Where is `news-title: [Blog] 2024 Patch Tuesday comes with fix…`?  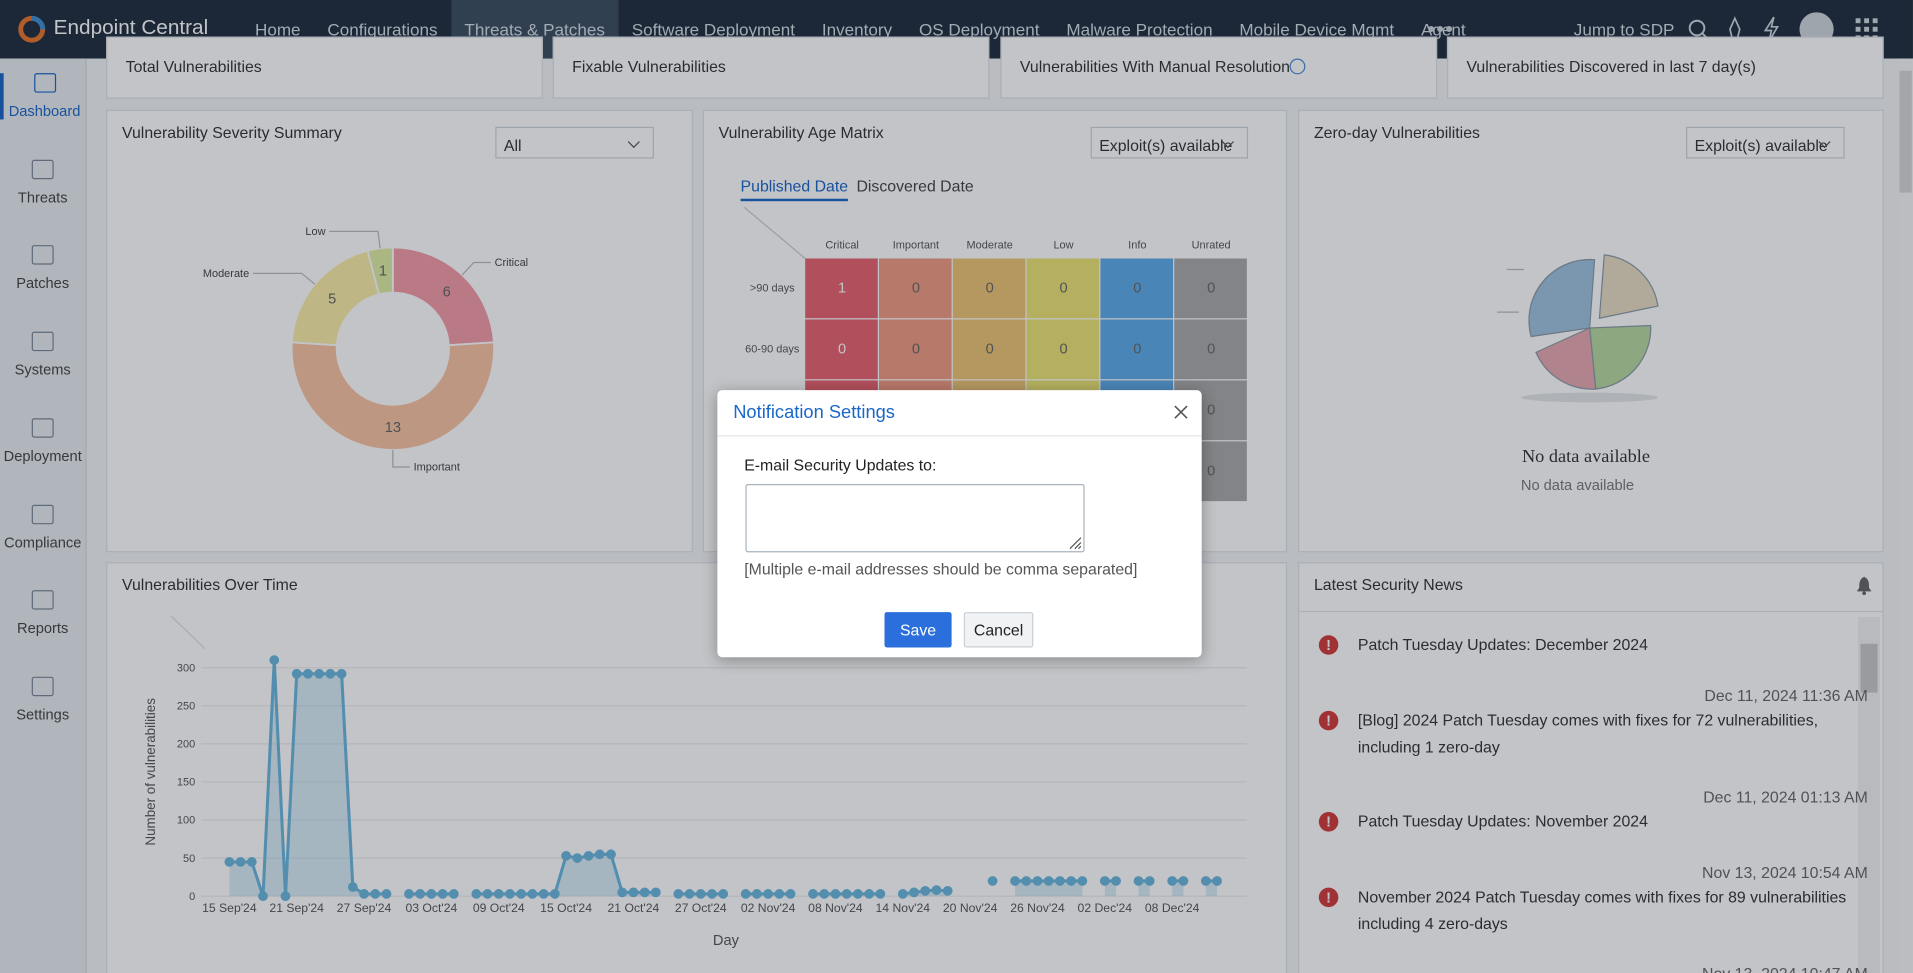 news-title: [Blog] 2024 Patch Tuesday comes with fix… is located at coordinates (1588, 733).